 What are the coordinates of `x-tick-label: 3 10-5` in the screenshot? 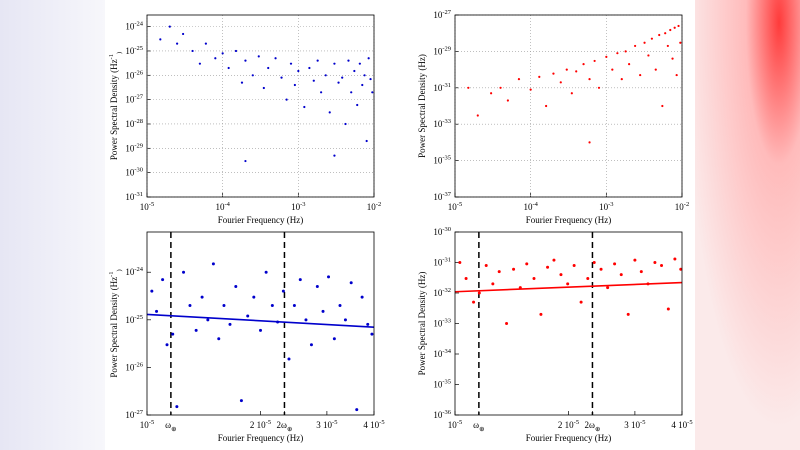 It's located at (634, 424).